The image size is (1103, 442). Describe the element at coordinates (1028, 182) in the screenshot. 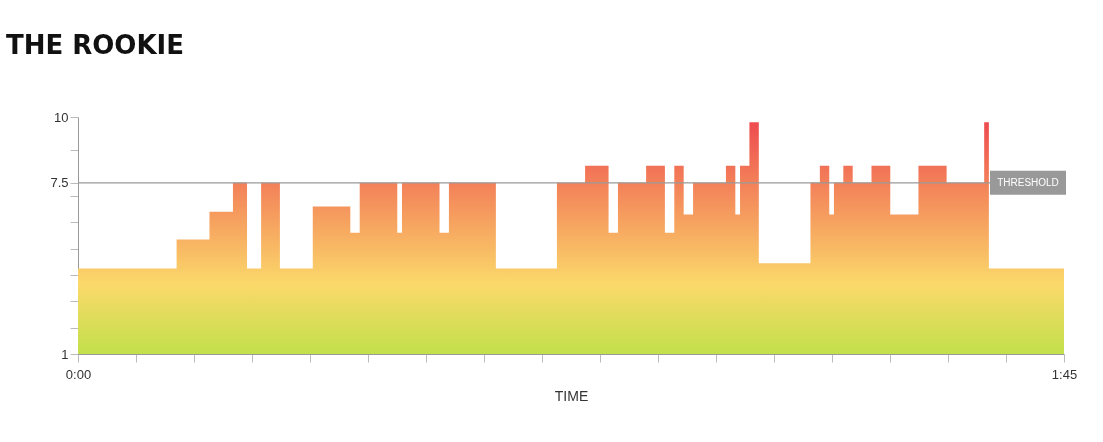

I see `ref-line-label: THRESHOLD` at that location.